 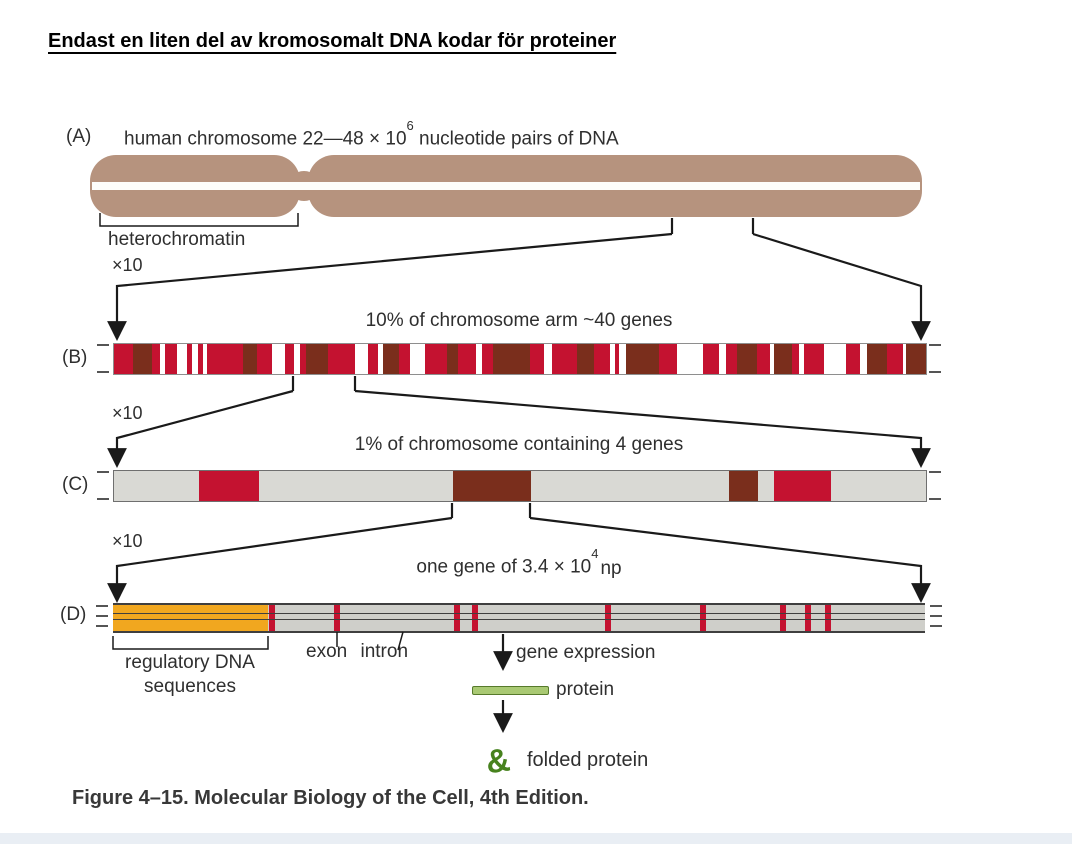 What do you see at coordinates (586, 652) in the screenshot?
I see `gene-expression-label: gene expression` at bounding box center [586, 652].